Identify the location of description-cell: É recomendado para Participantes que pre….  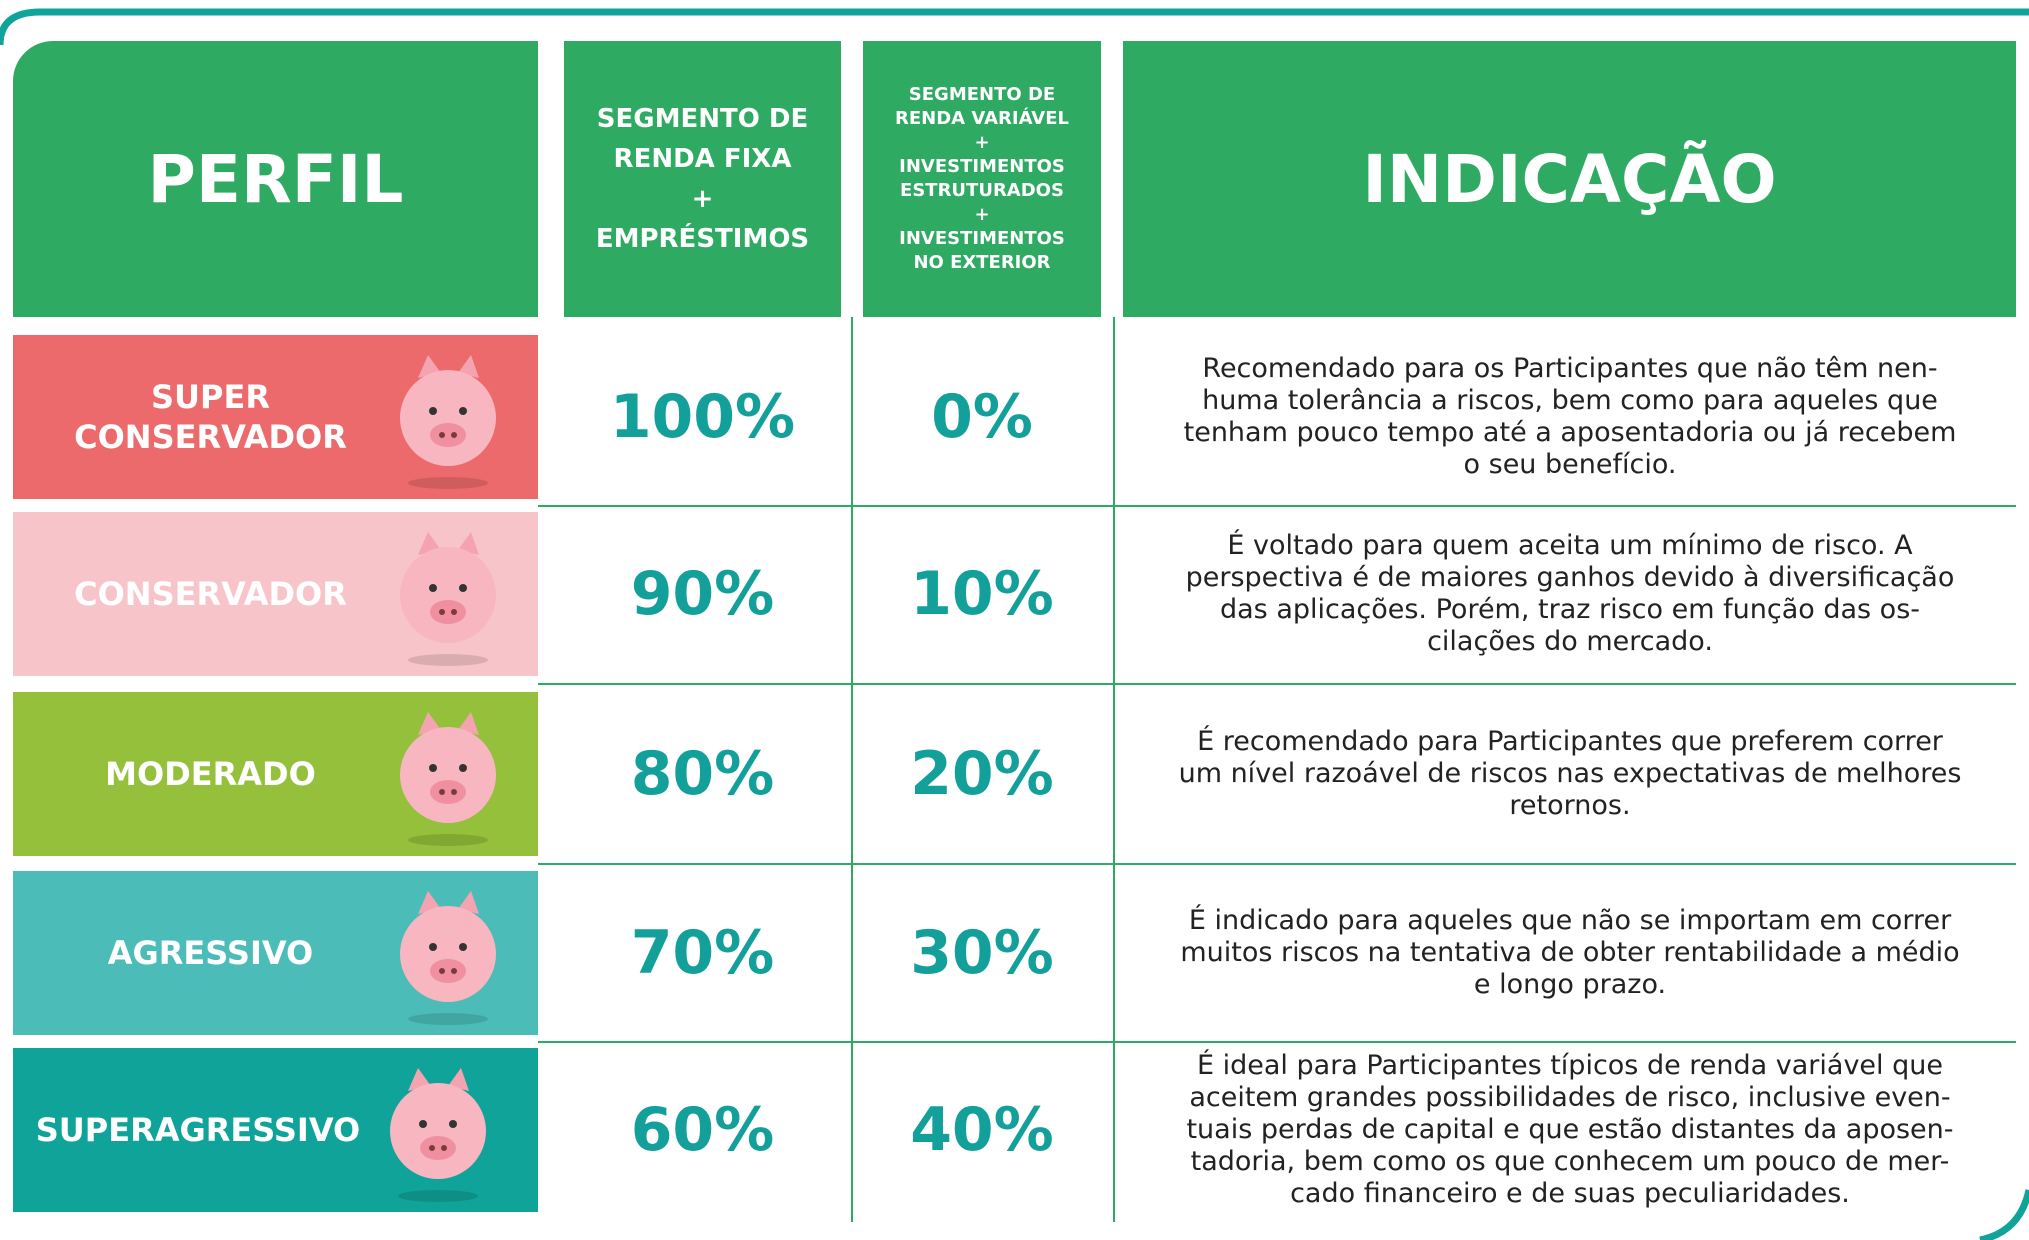
(1570, 774).